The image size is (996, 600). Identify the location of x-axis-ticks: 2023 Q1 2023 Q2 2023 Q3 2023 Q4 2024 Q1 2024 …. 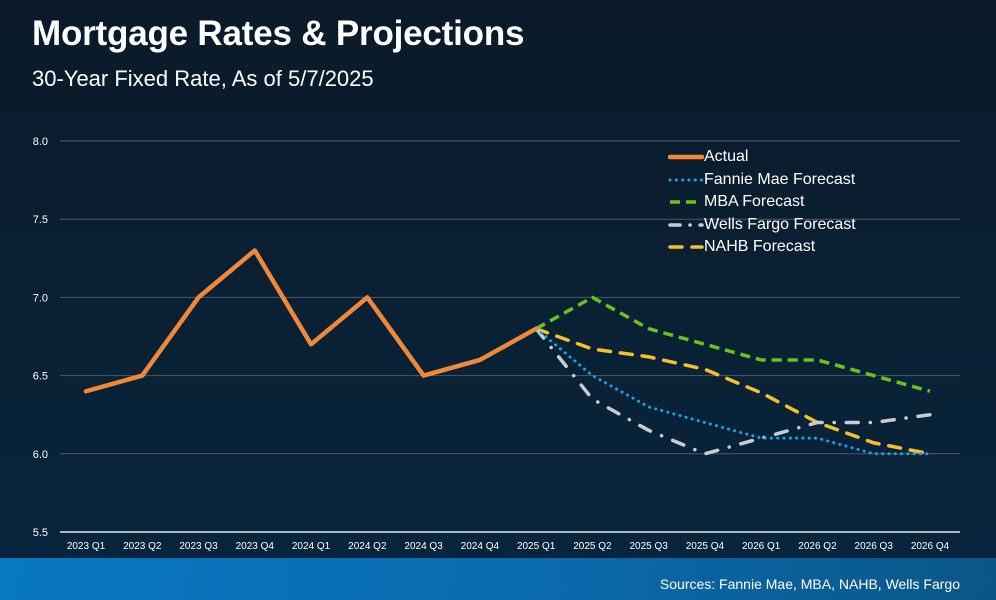
(508, 546).